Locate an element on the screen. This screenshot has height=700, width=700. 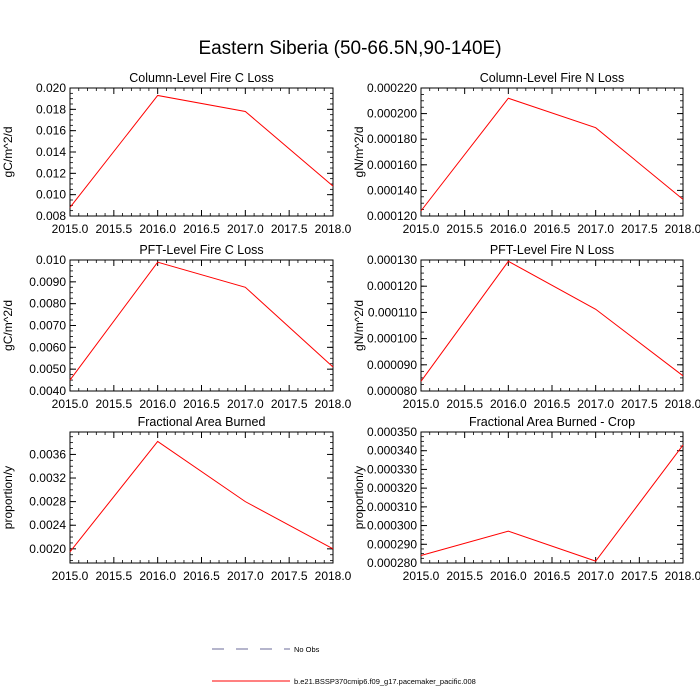
figure-title: Eastern Siberia (50-66.5N,90-140E) is located at coordinates (350, 48).